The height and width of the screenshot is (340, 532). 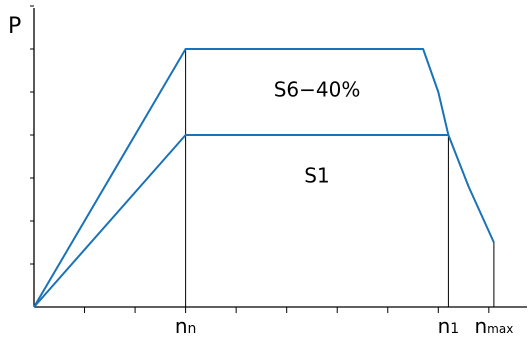 I want to click on curve-labels: S6−40% S1, so click(x=317, y=132).